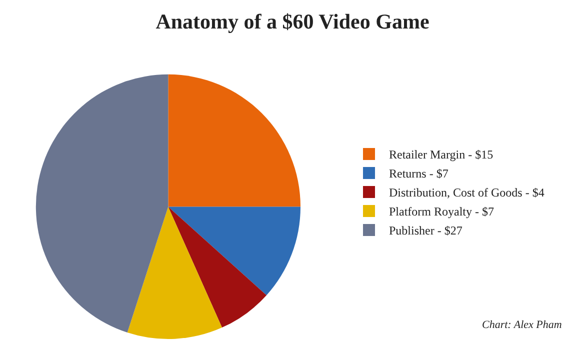  Describe the element at coordinates (418, 173) in the screenshot. I see `legend-label: Returns - $7` at that location.